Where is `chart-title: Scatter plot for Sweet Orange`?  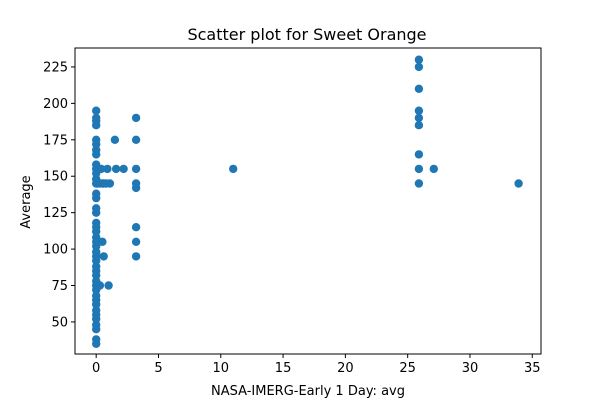 chart-title: Scatter plot for Sweet Orange is located at coordinates (306, 34).